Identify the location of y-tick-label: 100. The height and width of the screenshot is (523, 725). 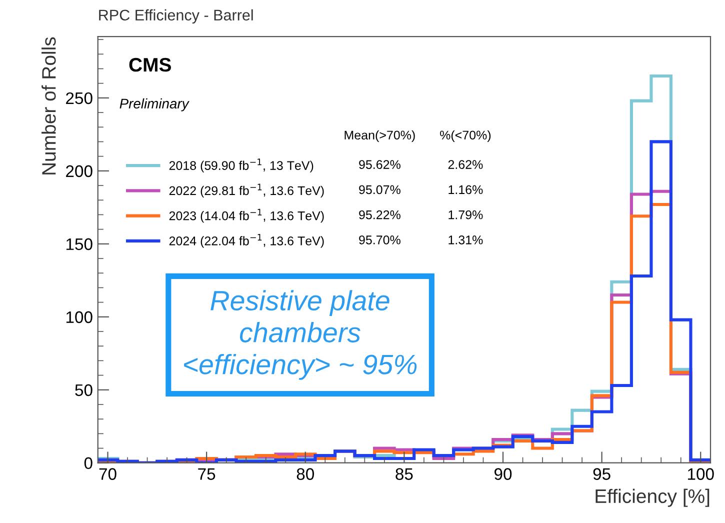
(79, 317).